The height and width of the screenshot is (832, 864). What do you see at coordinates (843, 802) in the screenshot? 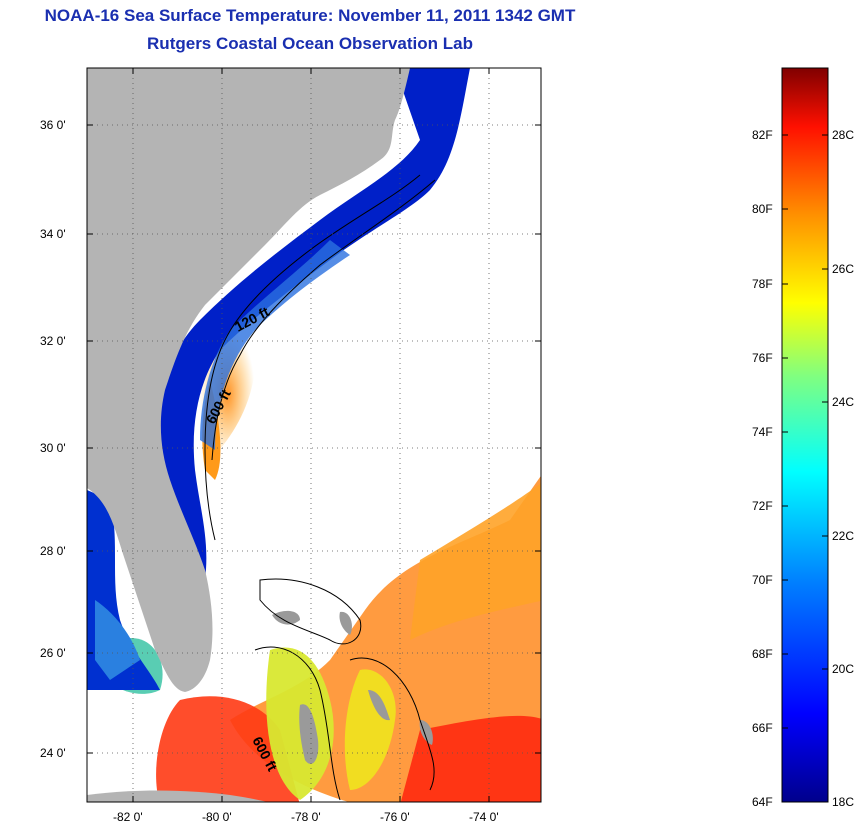
I see `colorbar-c-label: 18C` at bounding box center [843, 802].